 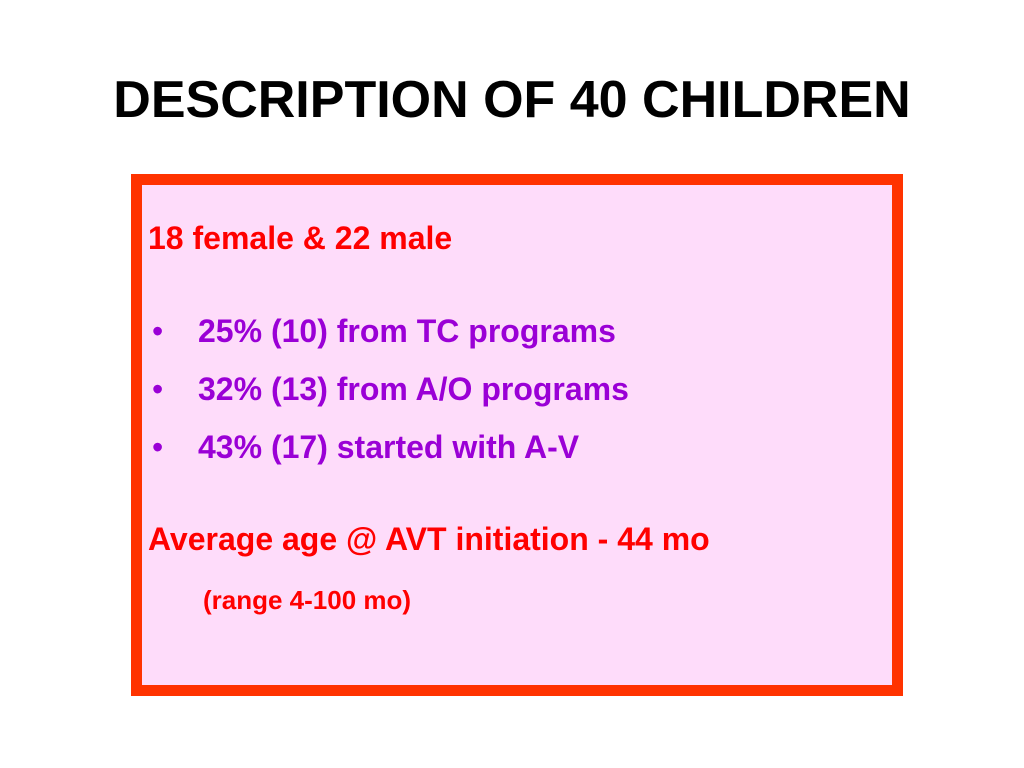 I want to click on gender-summary: 18 female & 22 male, so click(x=300, y=238).